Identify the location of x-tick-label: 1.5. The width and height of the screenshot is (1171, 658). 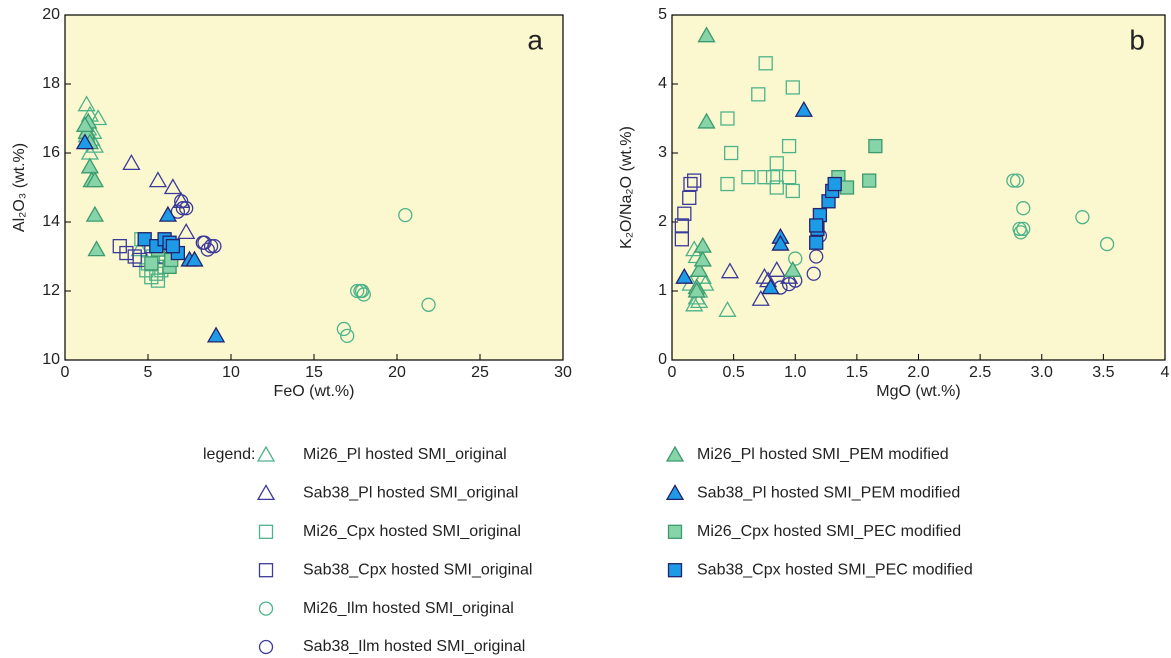
(857, 372).